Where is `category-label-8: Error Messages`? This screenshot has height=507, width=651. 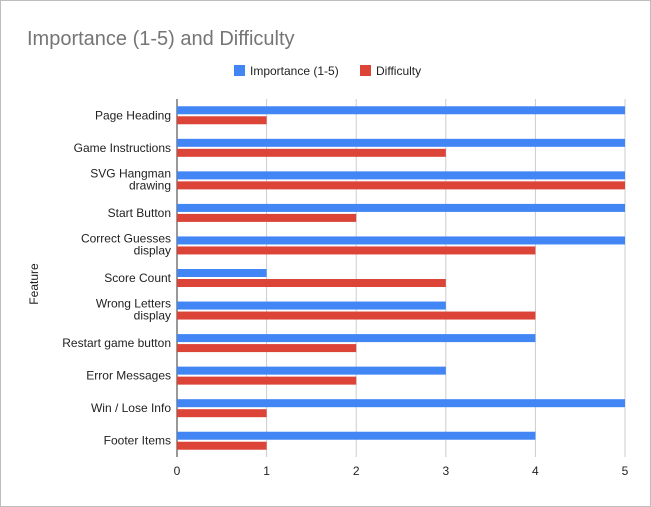 category-label-8: Error Messages is located at coordinates (128, 376).